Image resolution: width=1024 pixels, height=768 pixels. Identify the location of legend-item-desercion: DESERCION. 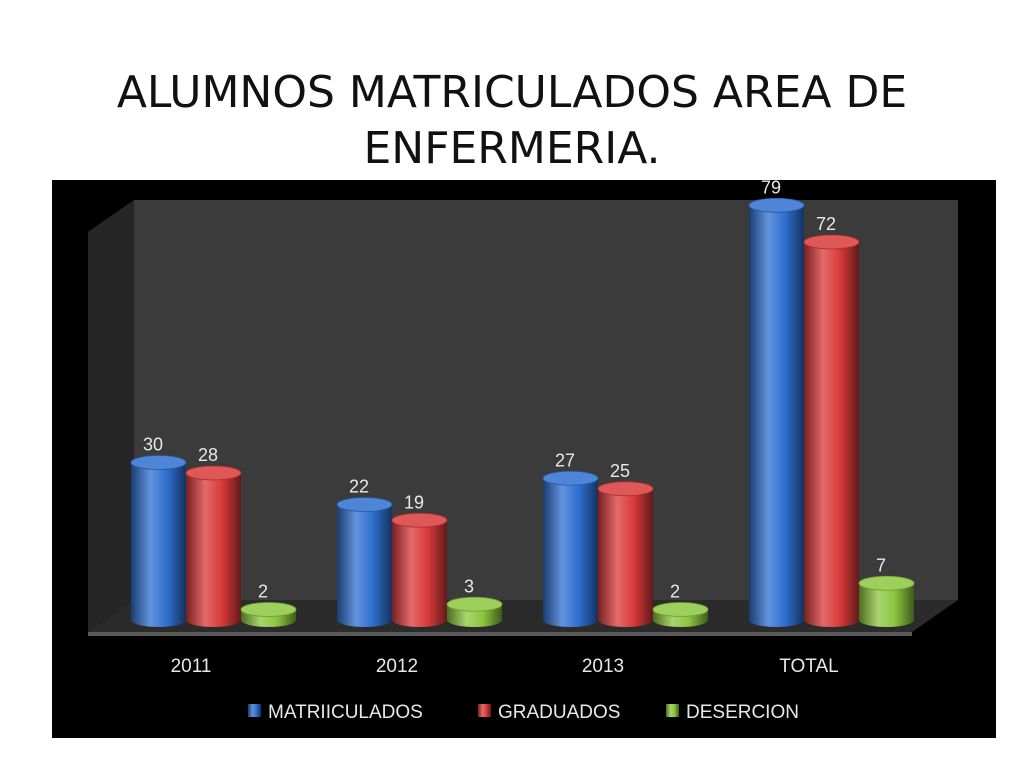
(732, 712).